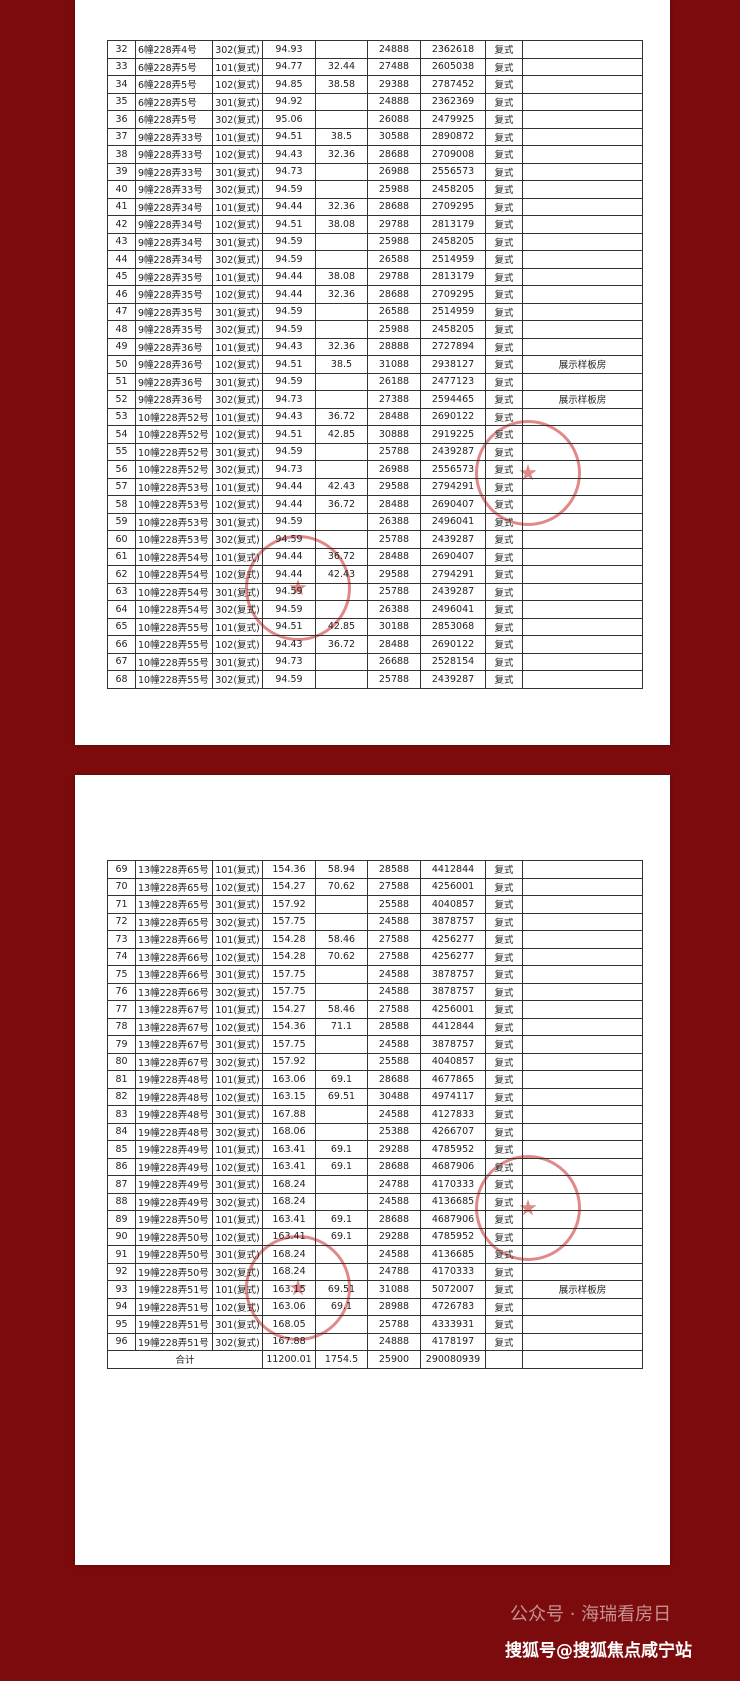 The width and height of the screenshot is (740, 1681). I want to click on cell: 2496041, so click(453, 521).